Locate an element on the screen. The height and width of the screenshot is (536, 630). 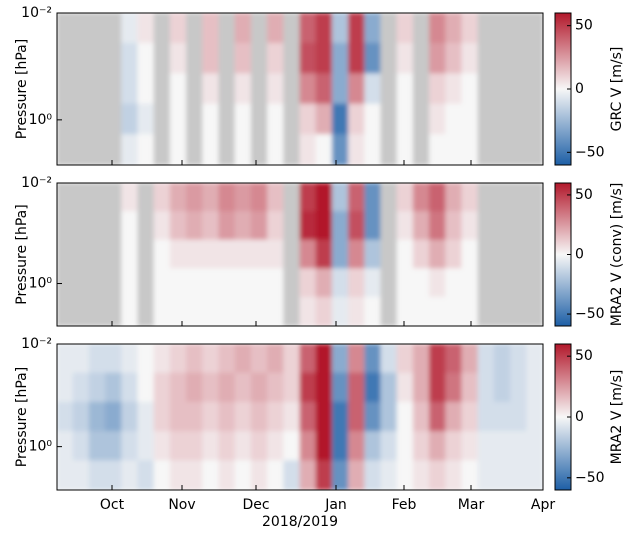
y-tick-label: 10⁰ is located at coordinates (41, 284).